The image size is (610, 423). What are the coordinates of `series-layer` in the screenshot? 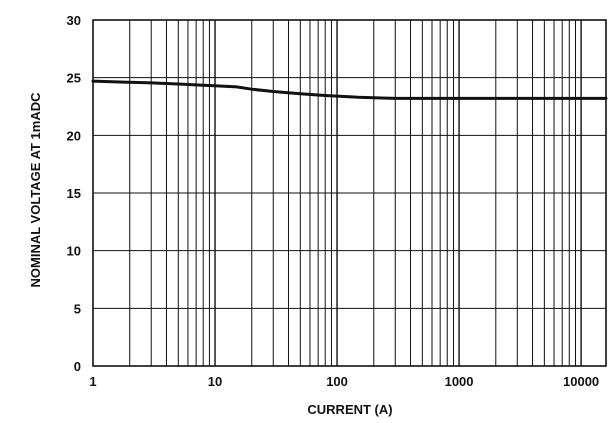 It's located at (349, 89).